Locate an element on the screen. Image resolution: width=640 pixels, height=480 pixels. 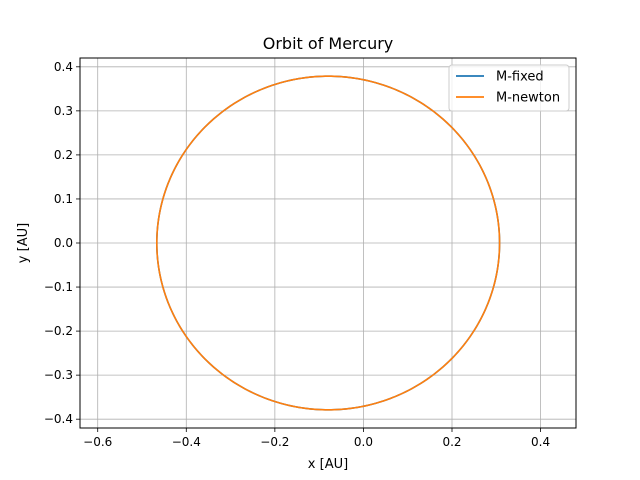
x-tick-label: −0.2 is located at coordinates (274, 442).